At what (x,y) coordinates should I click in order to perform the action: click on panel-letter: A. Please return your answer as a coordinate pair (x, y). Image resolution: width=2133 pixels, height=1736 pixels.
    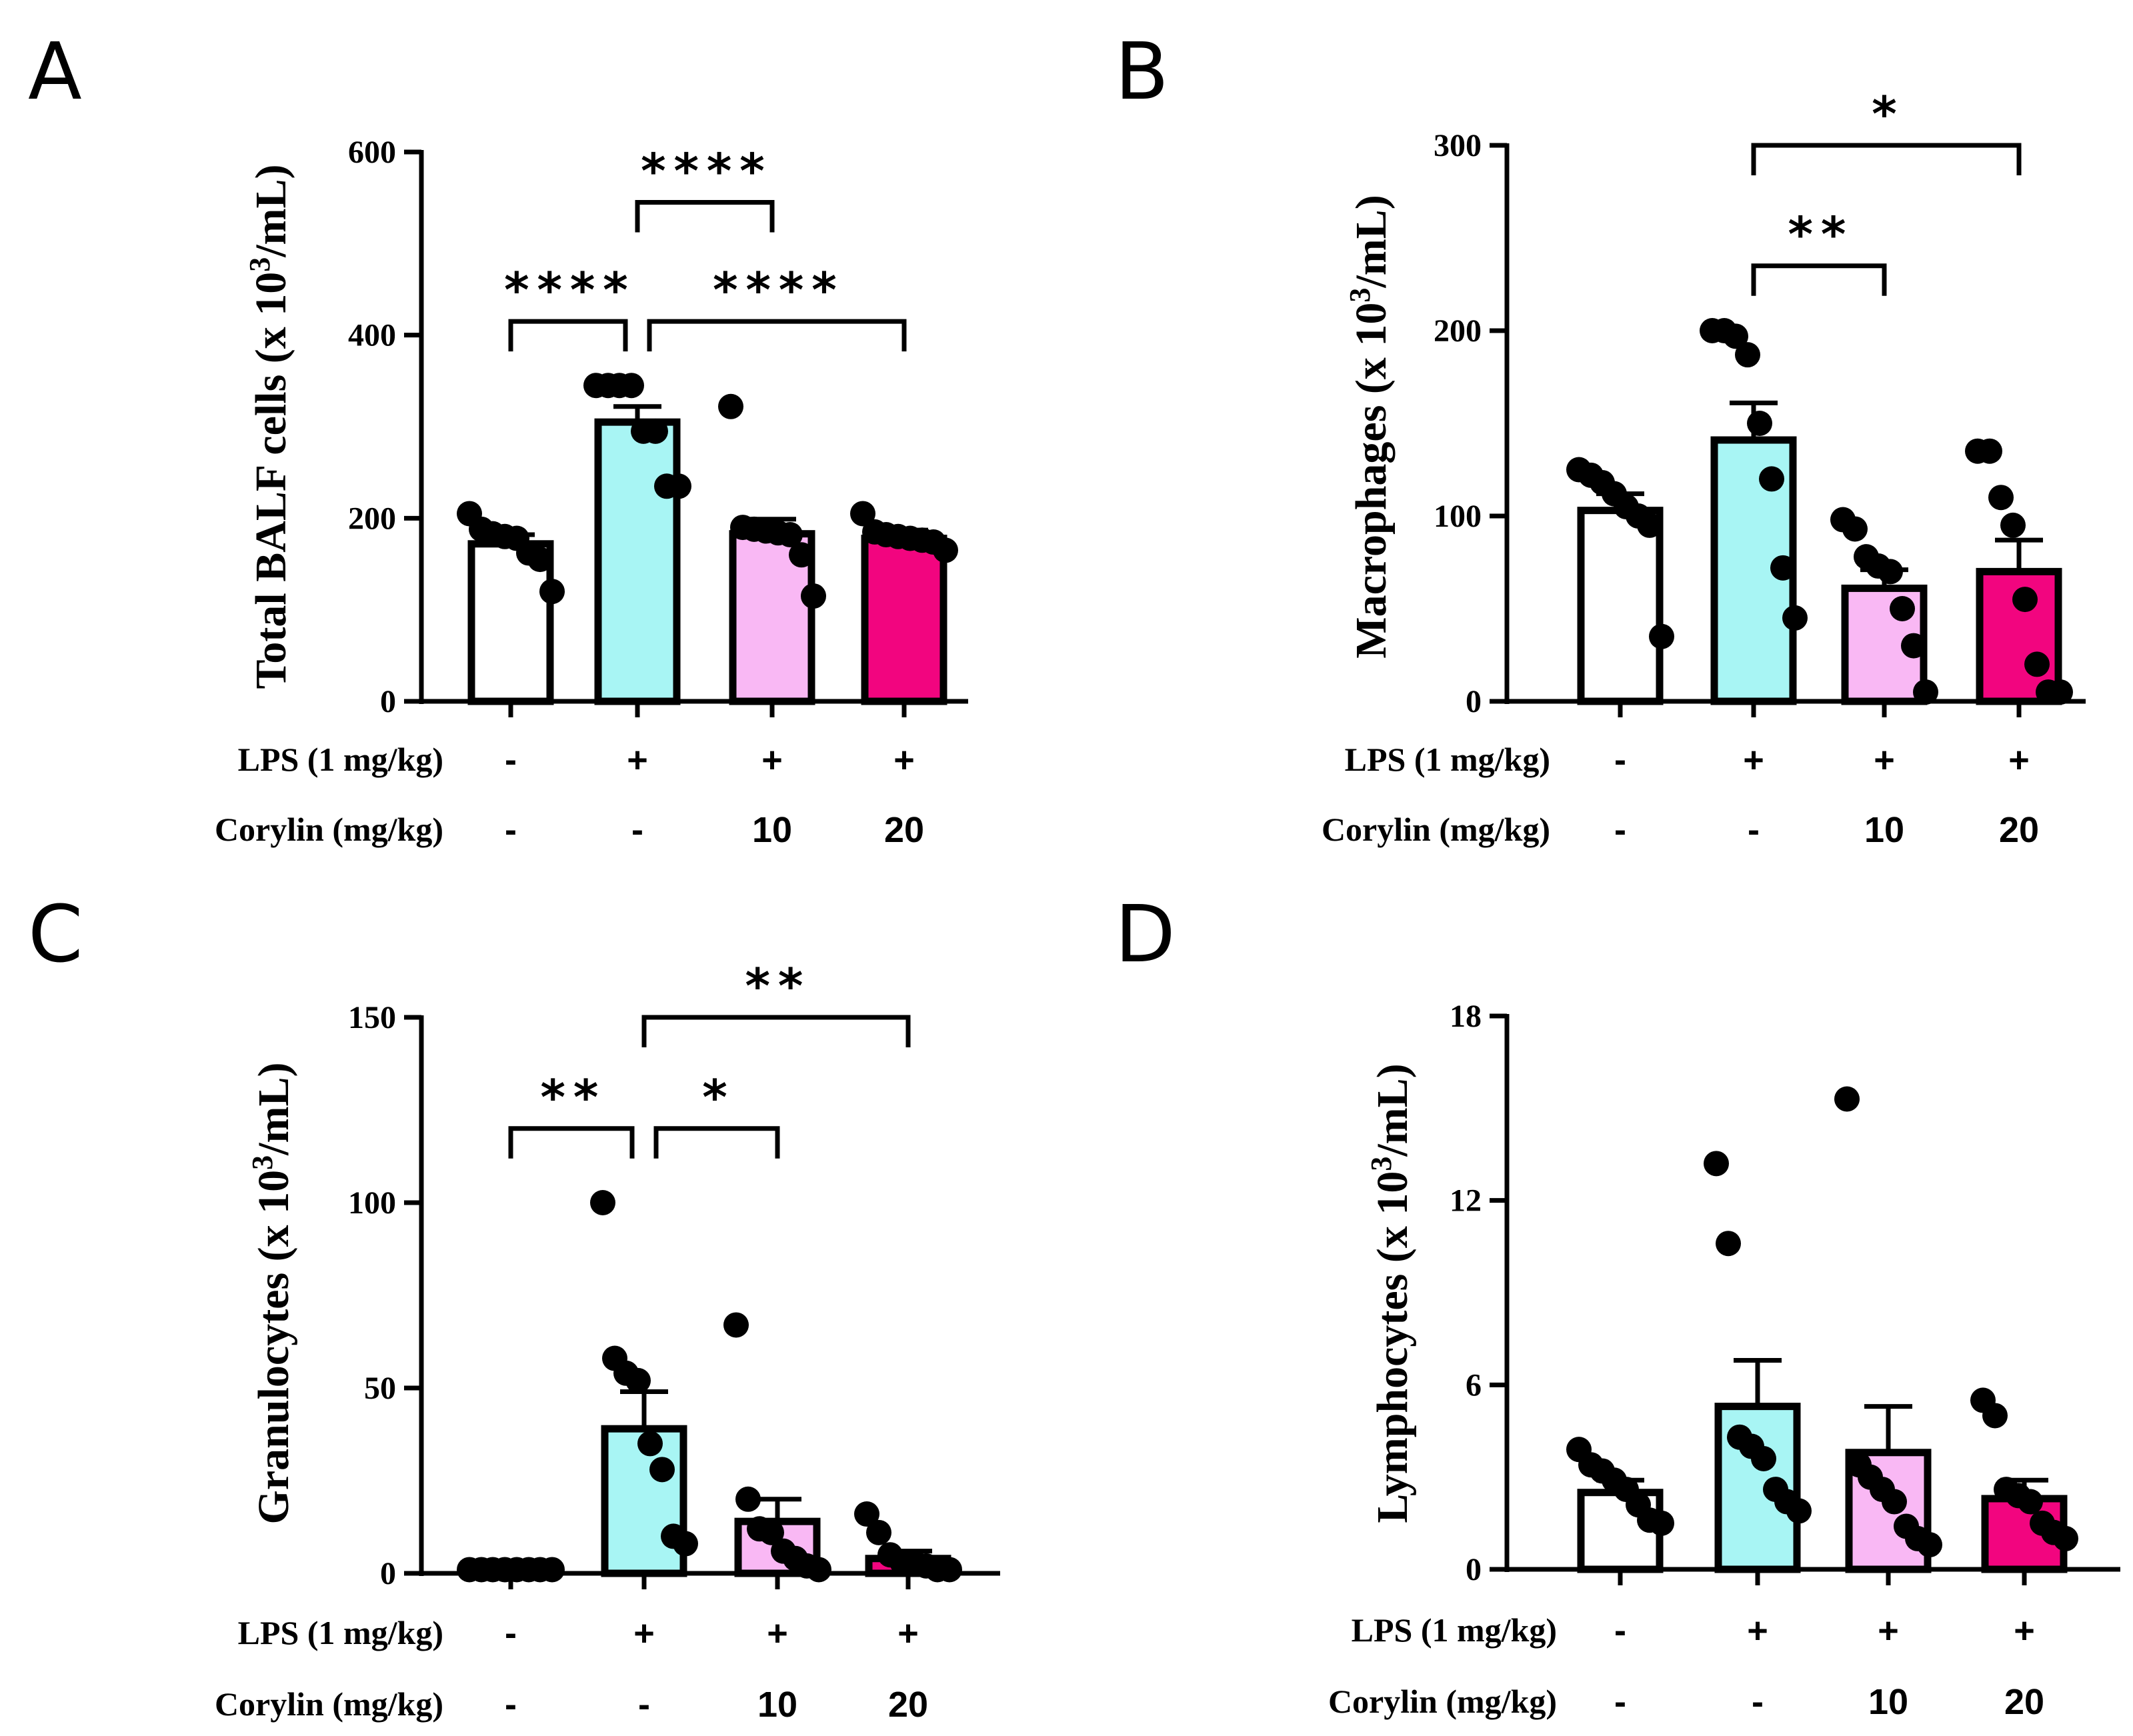
    Looking at the image, I should click on (55, 71).